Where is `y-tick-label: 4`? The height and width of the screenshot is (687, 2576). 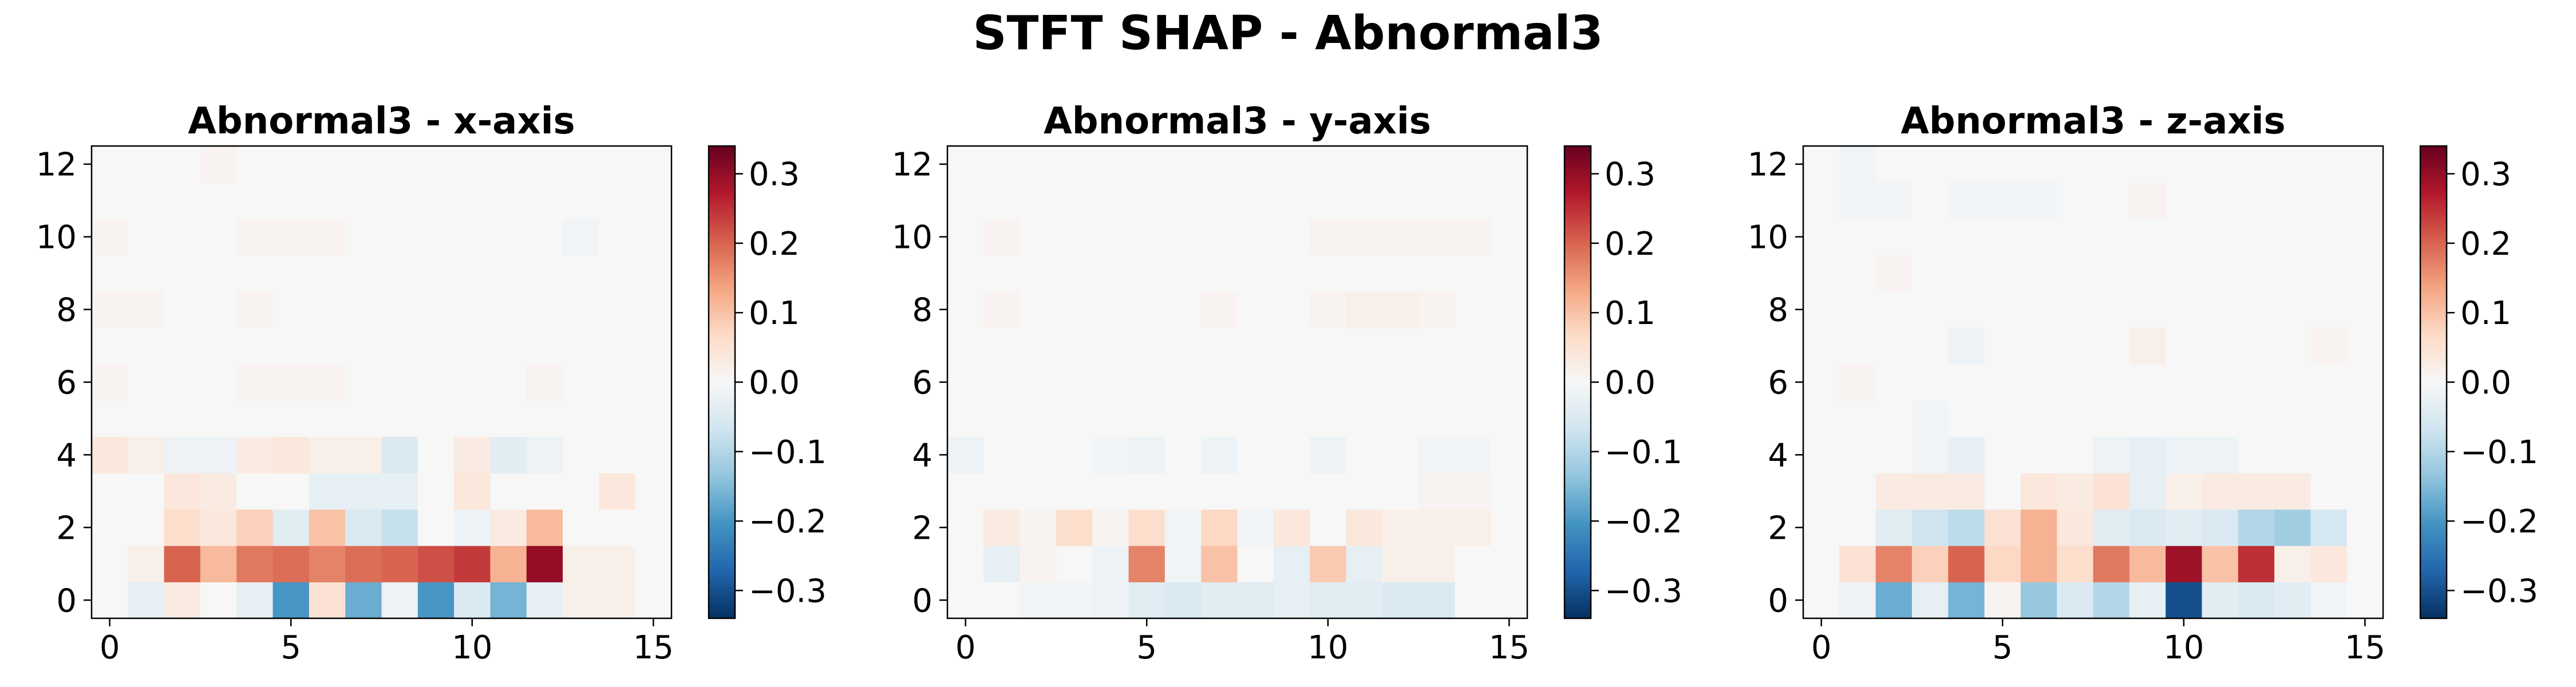 y-tick-label: 4 is located at coordinates (66, 455).